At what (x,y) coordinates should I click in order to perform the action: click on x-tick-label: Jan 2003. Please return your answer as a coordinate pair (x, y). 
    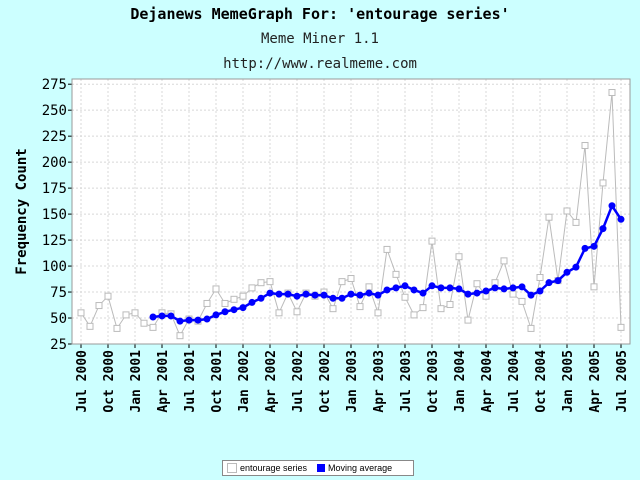
    Looking at the image, I should click on (352, 381).